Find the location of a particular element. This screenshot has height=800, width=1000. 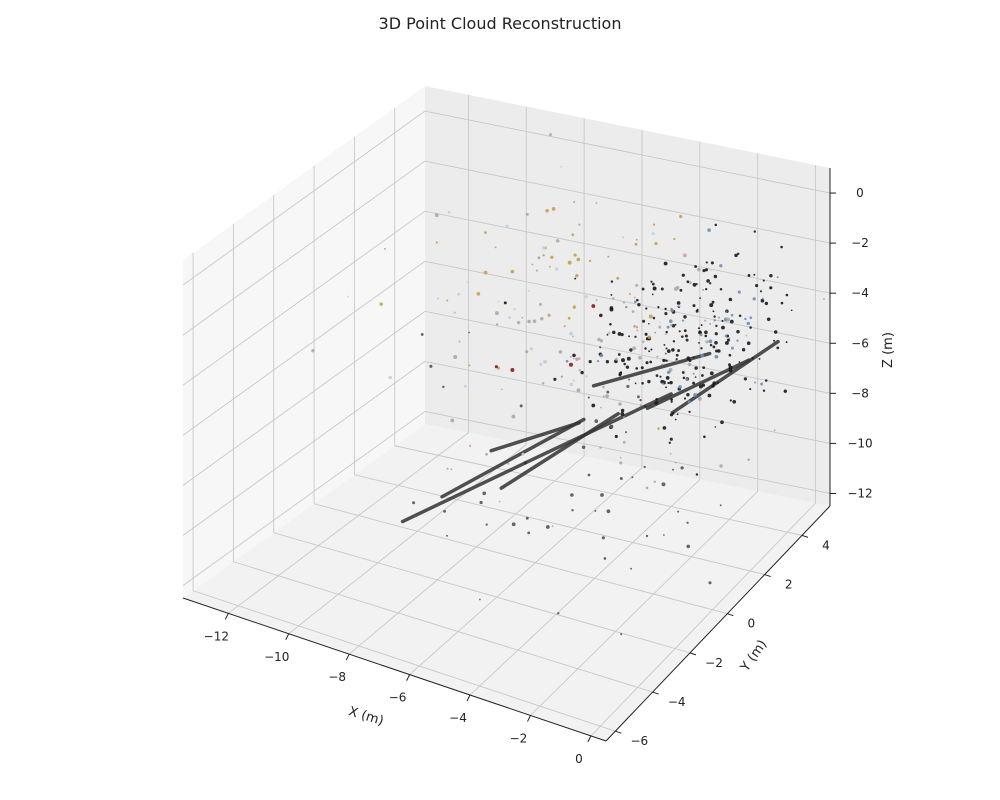

z-grid-back is located at coordinates (627, 452).